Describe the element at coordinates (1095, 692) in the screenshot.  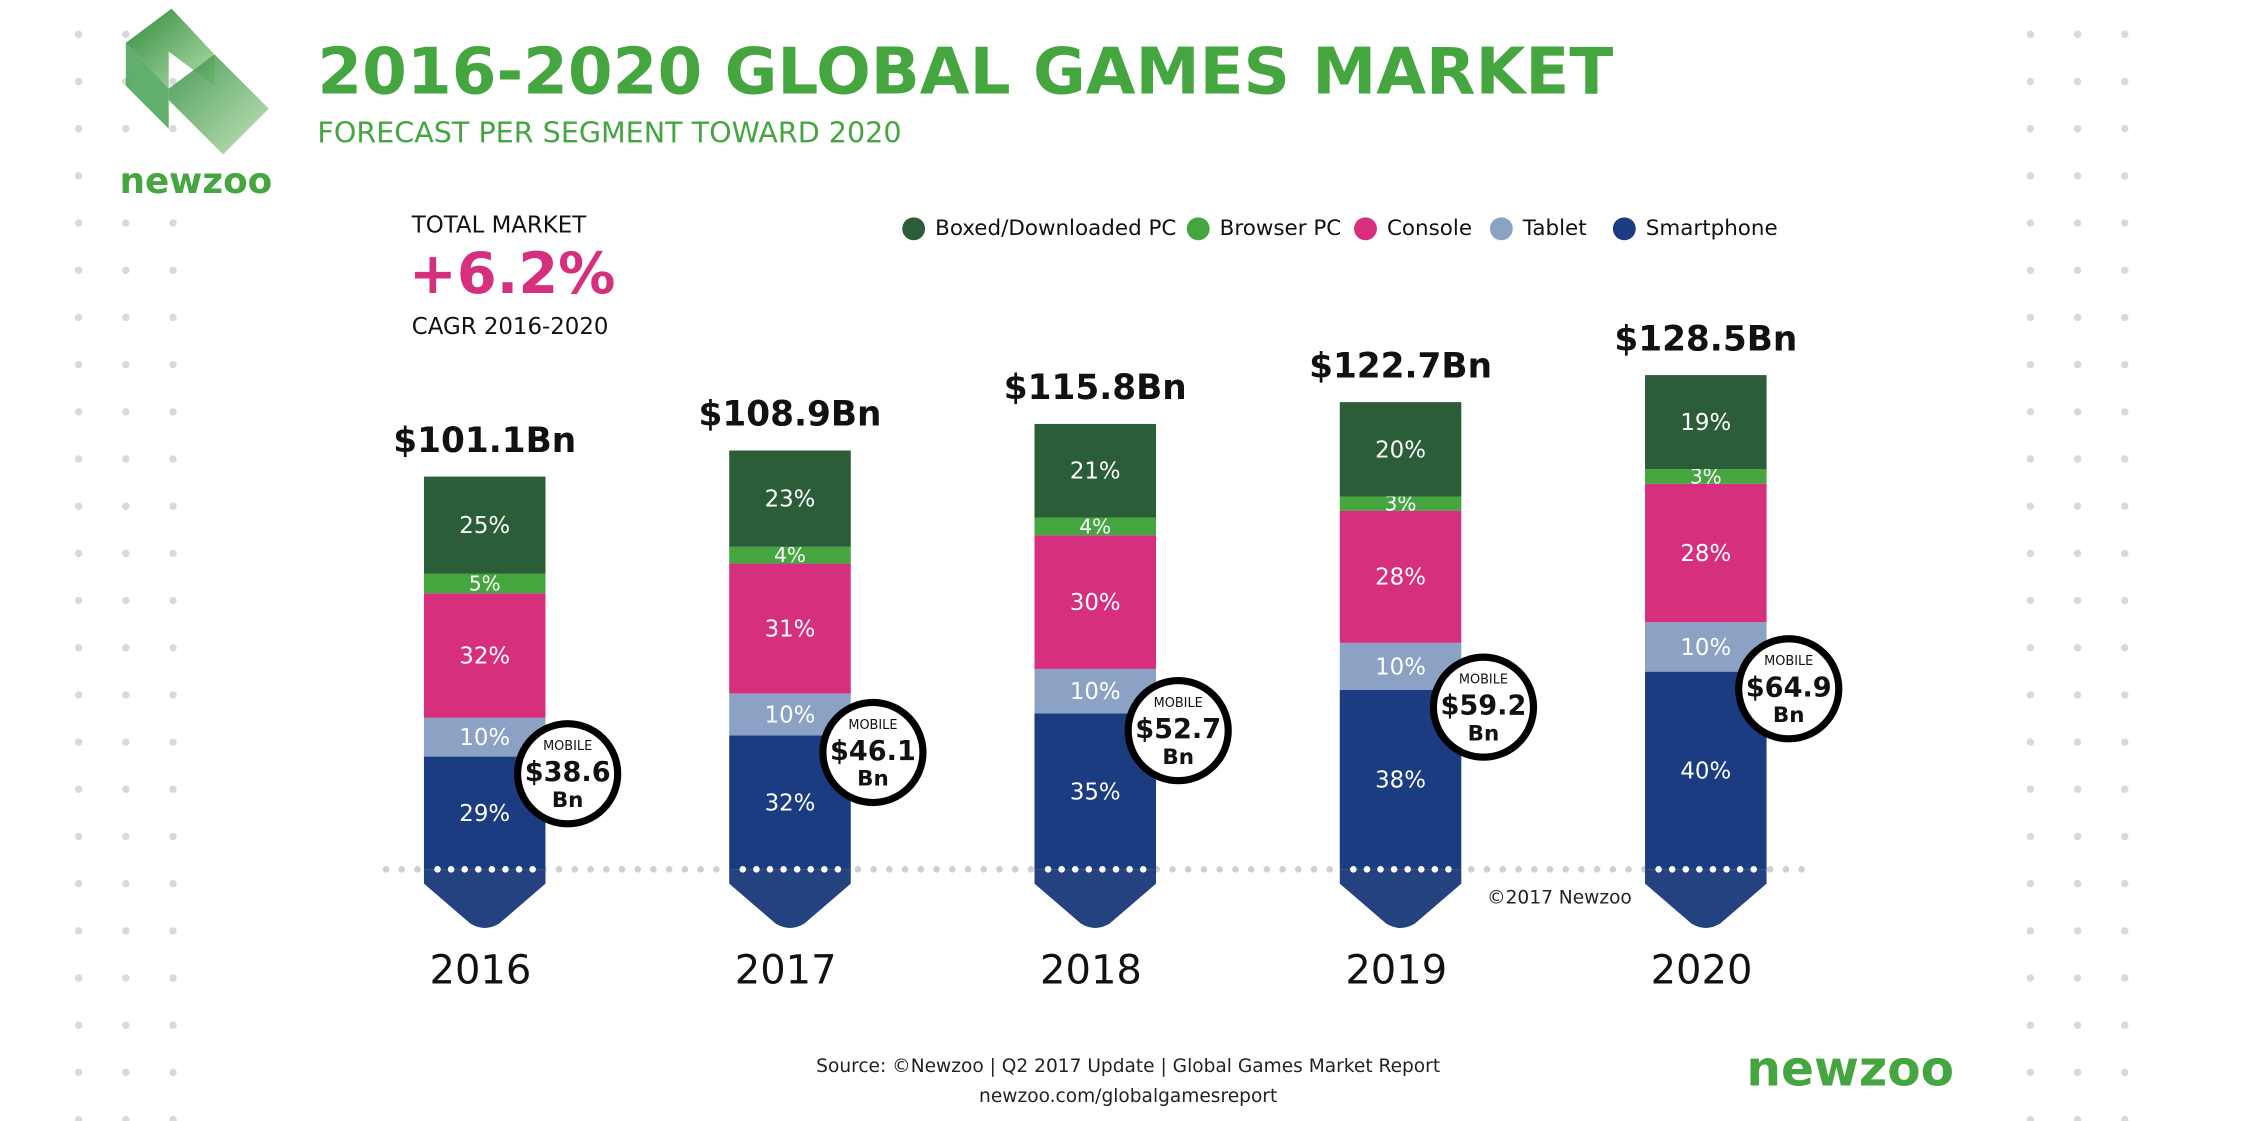
I see `segment-label: 10%` at that location.